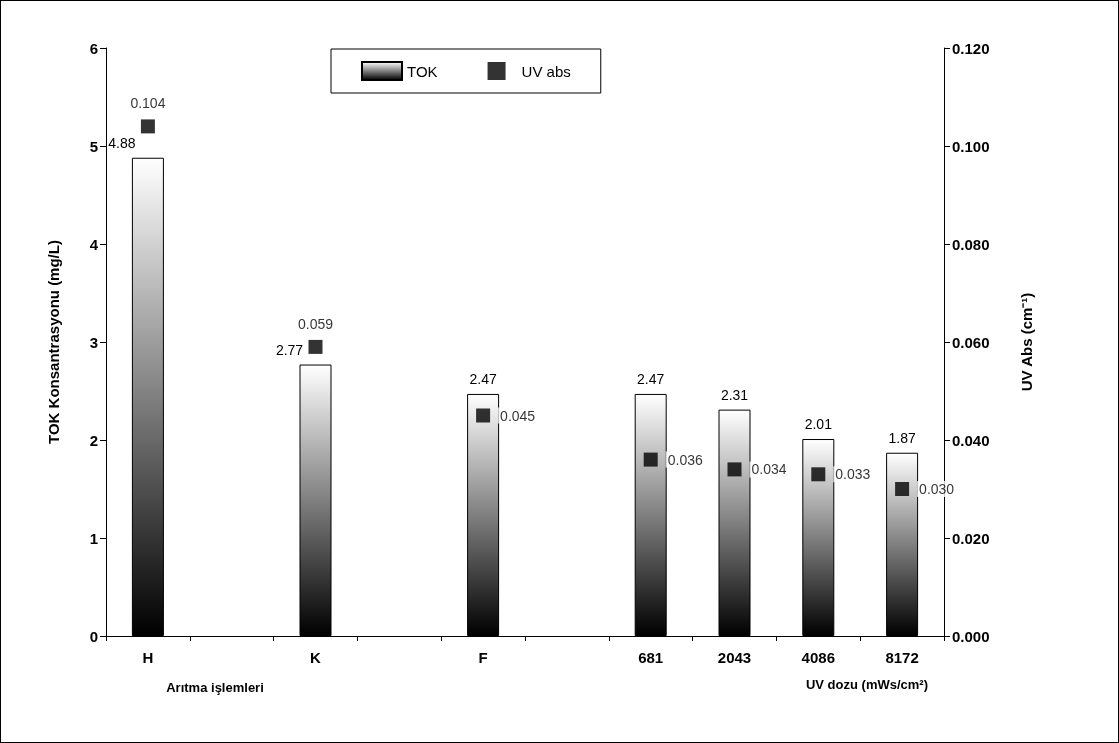 The width and height of the screenshot is (1119, 743). I want to click on x-tick-label: 2043, so click(734, 657).